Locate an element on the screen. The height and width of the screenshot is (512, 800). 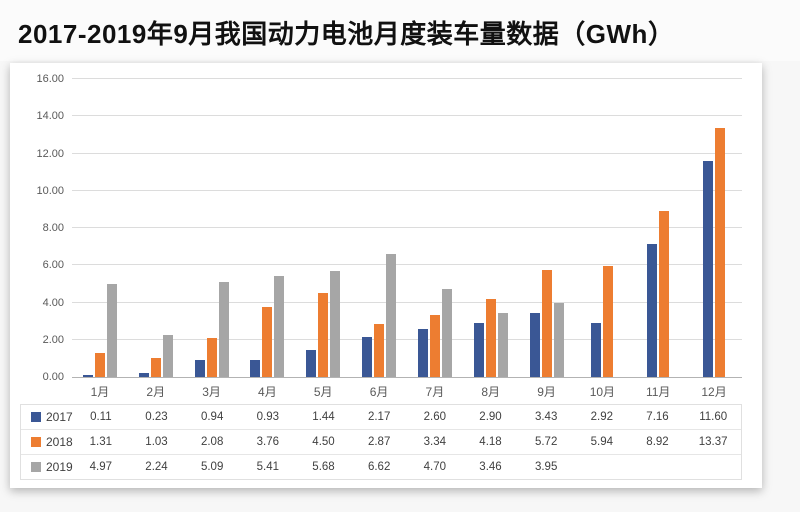
y-axis-tick-label: 0.00 is located at coordinates (53, 377).